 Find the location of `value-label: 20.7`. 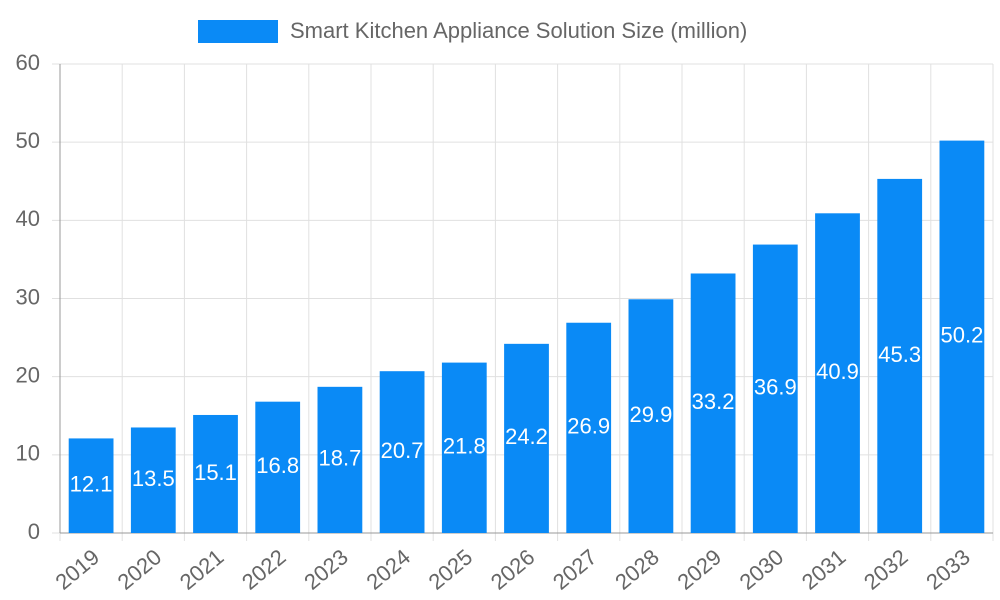

value-label: 20.7 is located at coordinates (402, 450).